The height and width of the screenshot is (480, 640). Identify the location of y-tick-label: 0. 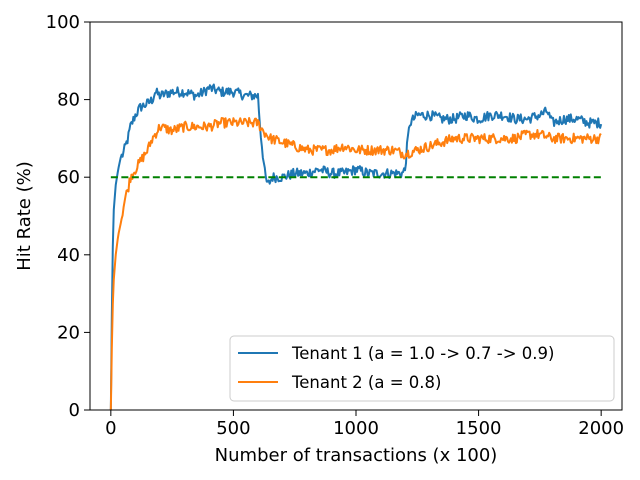
(74, 410).